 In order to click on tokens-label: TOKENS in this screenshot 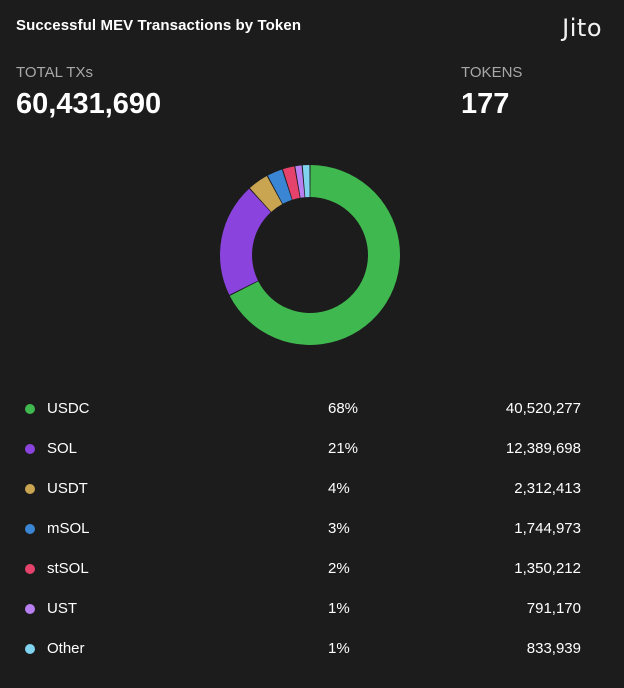, I will do `click(492, 72)`.